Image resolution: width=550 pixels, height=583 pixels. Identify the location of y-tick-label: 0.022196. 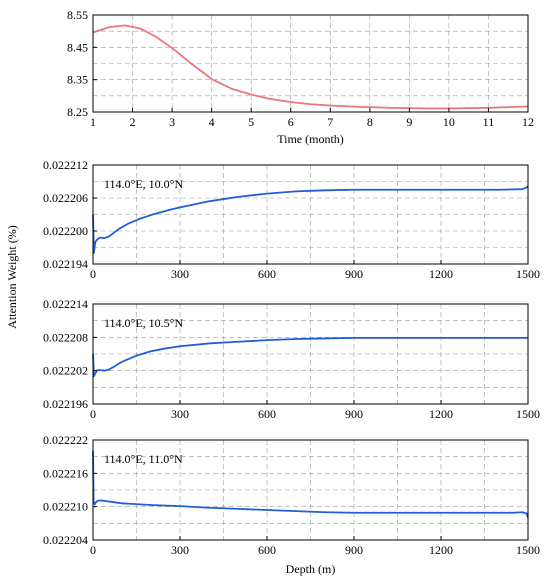
(65, 404).